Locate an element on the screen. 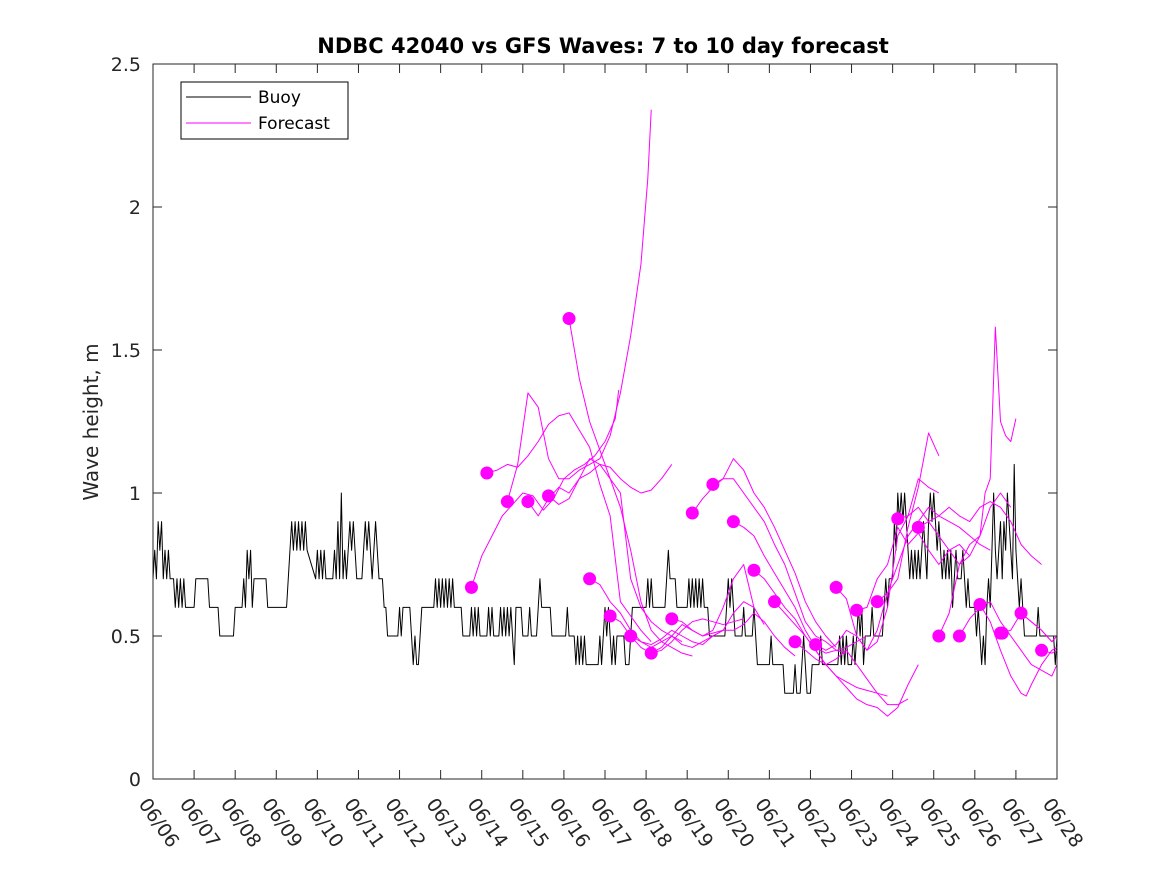  x-tick-label: 06/26 is located at coordinates (980, 822).